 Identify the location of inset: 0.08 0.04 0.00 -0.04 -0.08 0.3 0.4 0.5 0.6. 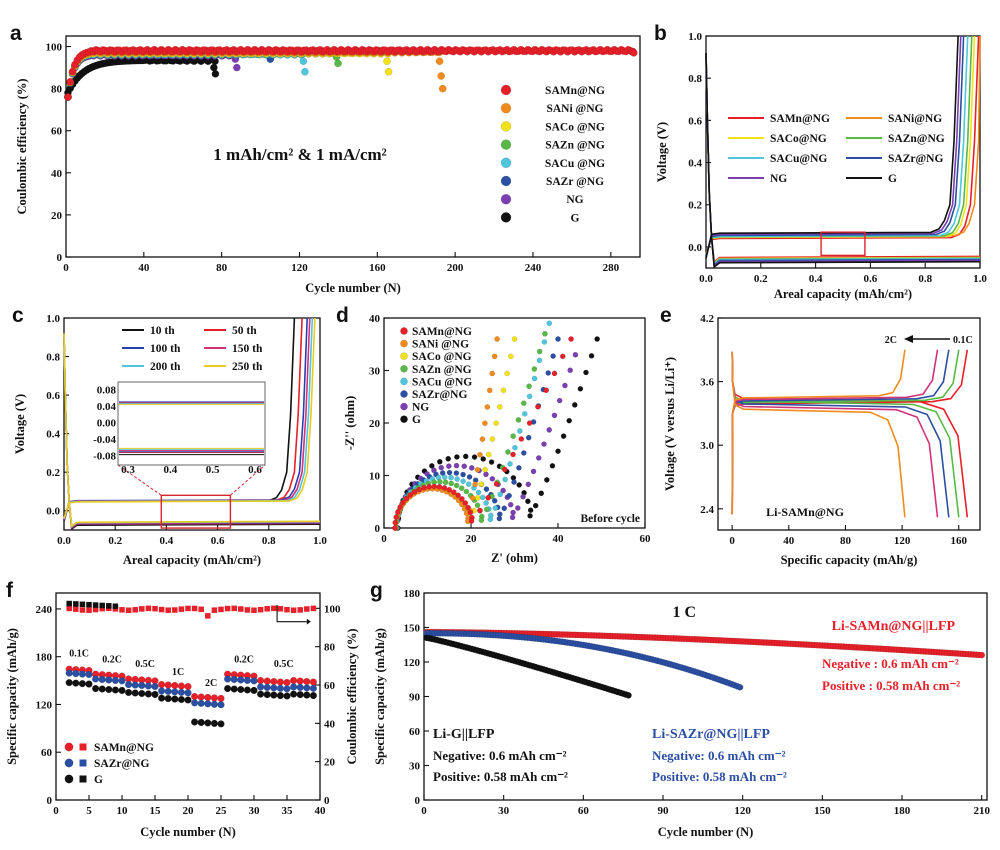
(179, 428).